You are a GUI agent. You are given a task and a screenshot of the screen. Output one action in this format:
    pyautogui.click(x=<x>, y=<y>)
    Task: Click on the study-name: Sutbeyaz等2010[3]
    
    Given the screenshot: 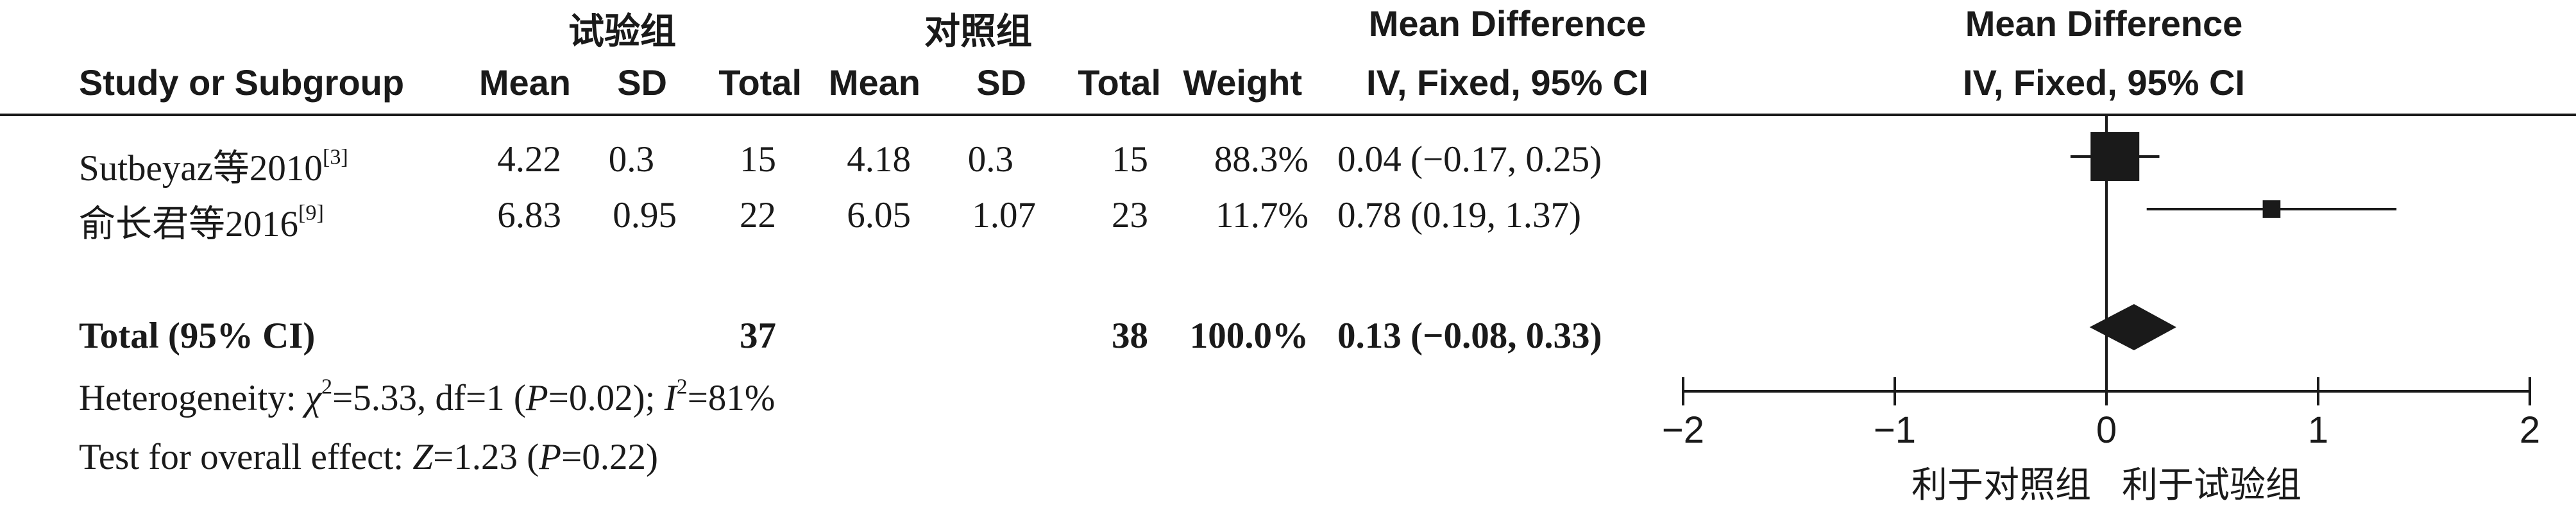 What is the action you would take?
    pyautogui.click(x=213, y=167)
    